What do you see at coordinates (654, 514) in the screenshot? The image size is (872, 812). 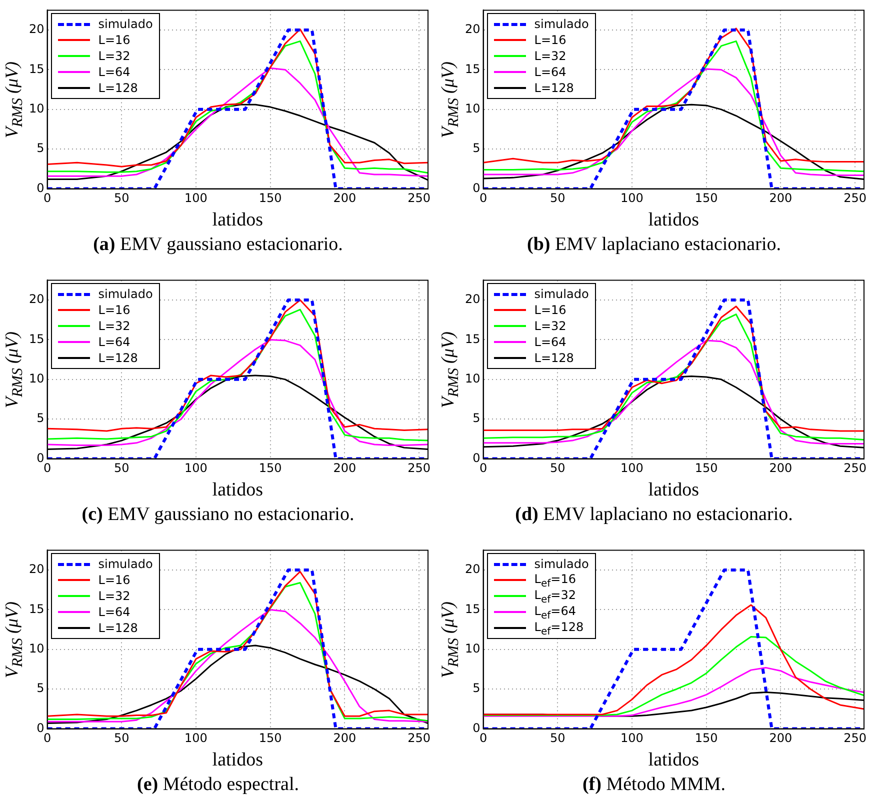 I see `text: (d) EMV laplaciano no estacionario.` at bounding box center [654, 514].